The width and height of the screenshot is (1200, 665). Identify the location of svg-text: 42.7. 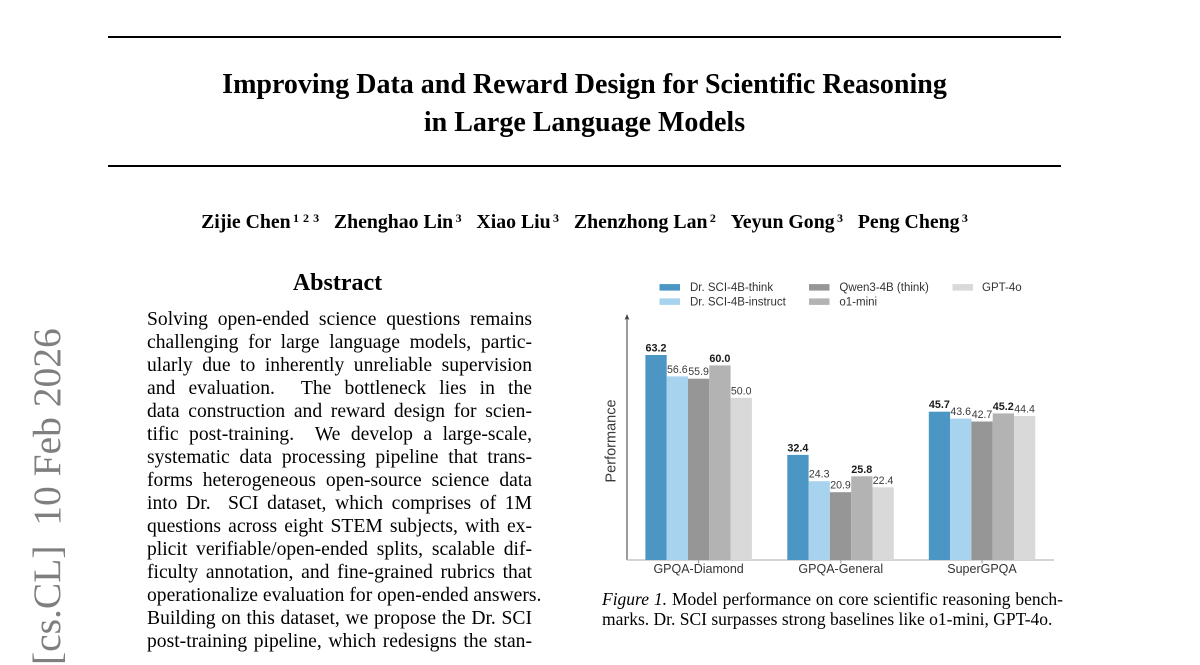
(982, 415).